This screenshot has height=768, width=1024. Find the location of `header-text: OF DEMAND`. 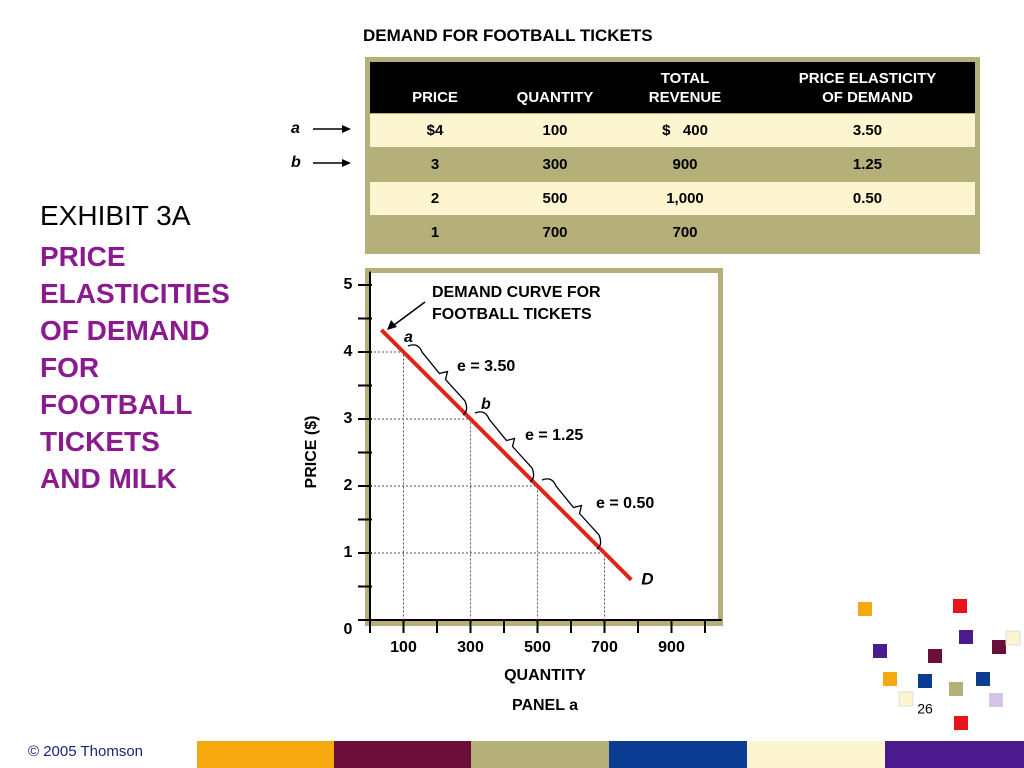

header-text: OF DEMAND is located at coordinates (867, 97).